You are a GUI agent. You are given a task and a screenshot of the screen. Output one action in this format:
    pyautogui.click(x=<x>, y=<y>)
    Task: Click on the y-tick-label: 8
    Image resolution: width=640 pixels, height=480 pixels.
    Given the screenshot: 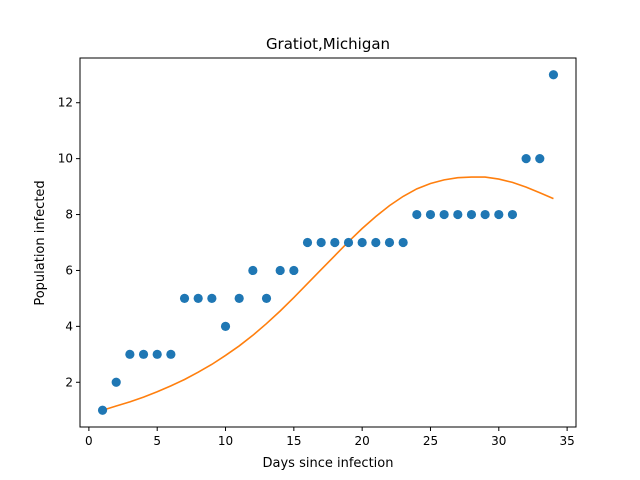 What is the action you would take?
    pyautogui.click(x=69, y=215)
    